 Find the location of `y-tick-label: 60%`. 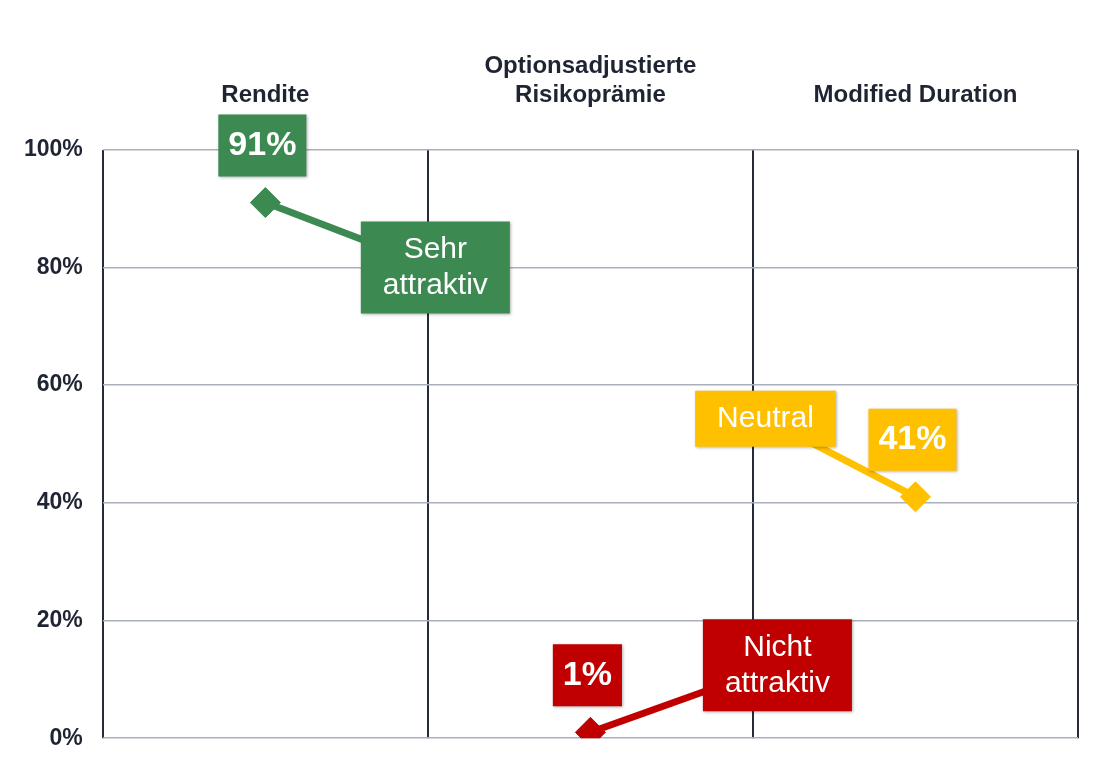

y-tick-label: 60% is located at coordinates (59, 383).